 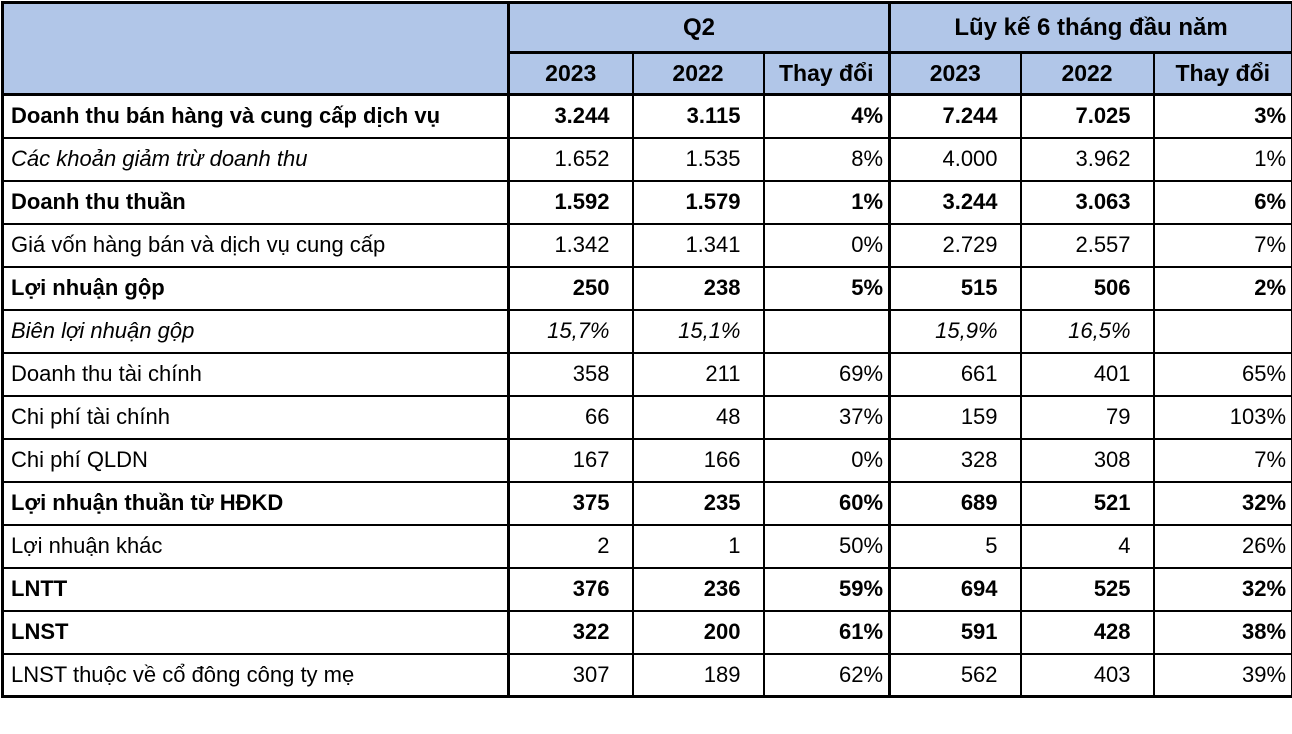 I want to click on cell-value: 1.535, so click(x=698, y=159).